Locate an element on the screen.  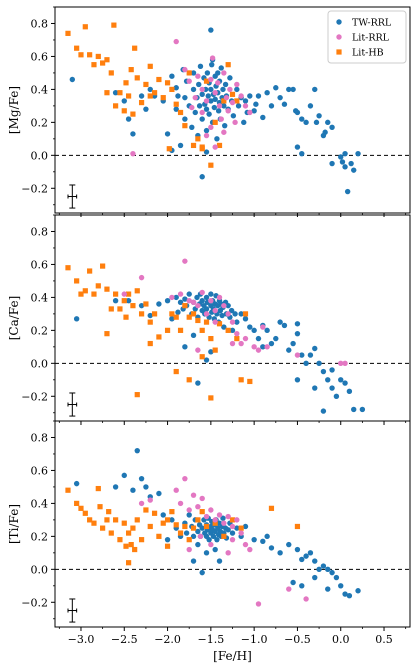
y-tick-label: 0.8 is located at coordinates (40, 437).